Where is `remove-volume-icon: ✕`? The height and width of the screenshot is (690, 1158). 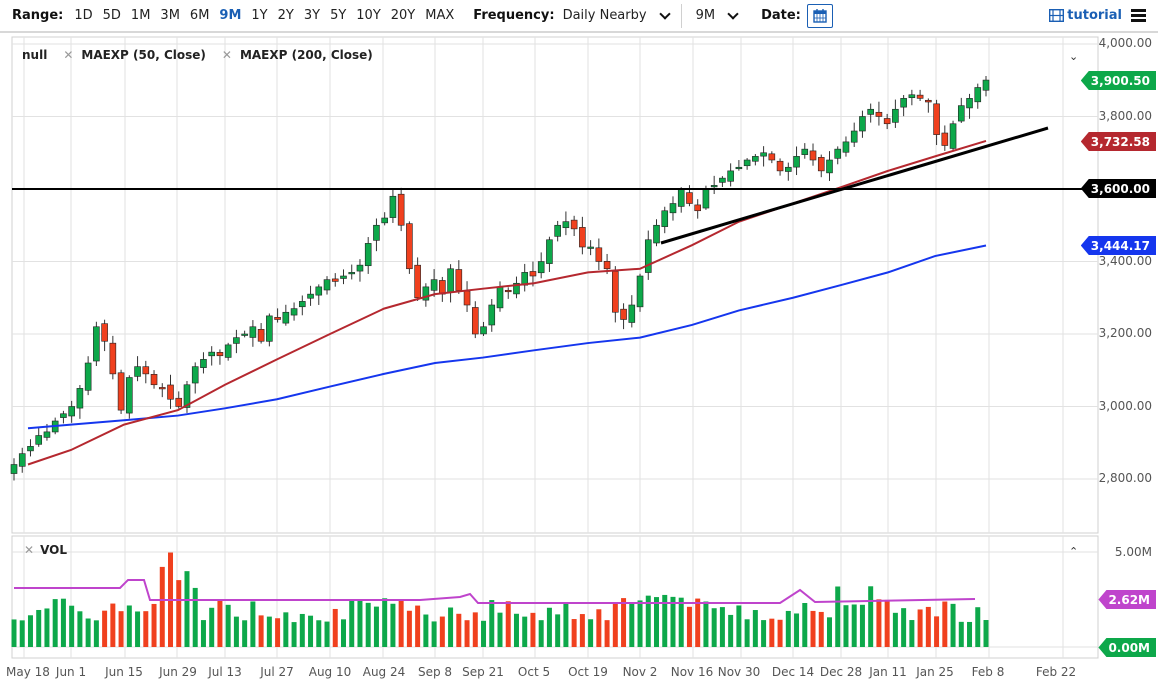
remove-volume-icon: ✕ is located at coordinates (29, 550).